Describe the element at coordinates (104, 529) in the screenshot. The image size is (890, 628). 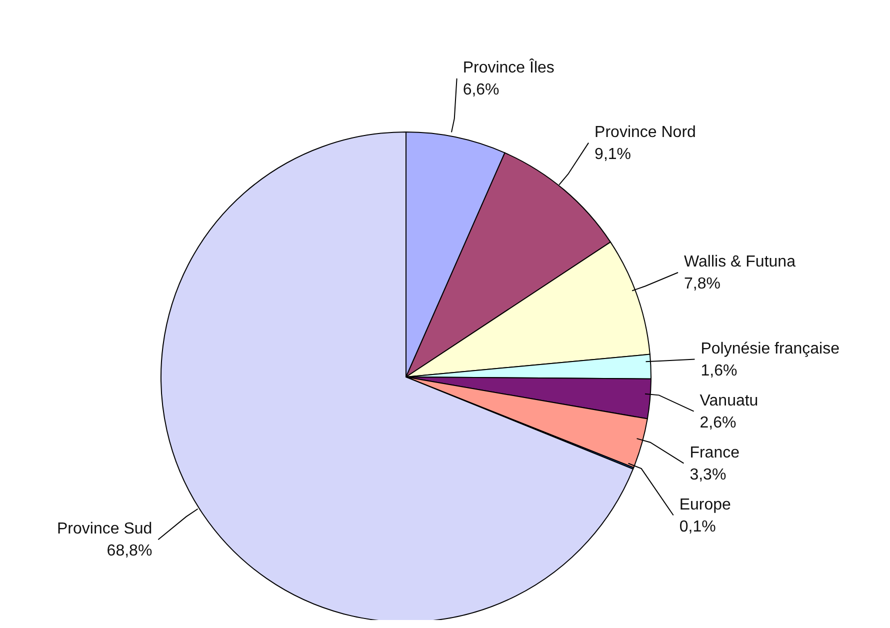
I see `slice-label: Province Sud` at that location.